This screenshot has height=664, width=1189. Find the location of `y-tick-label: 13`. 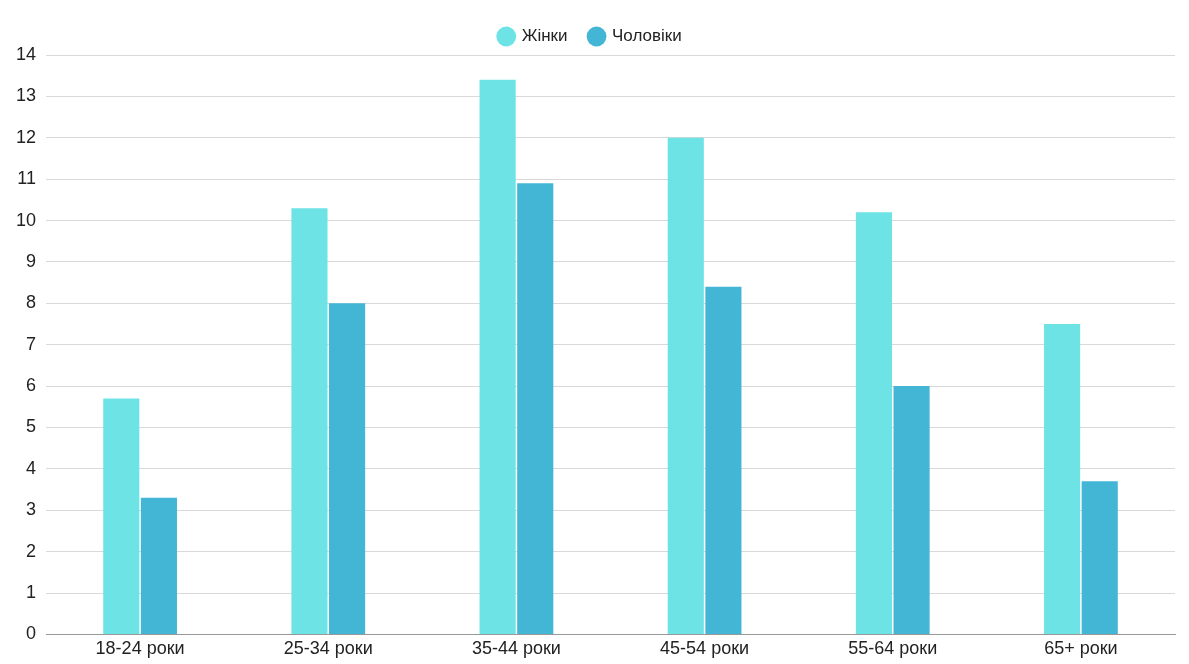

y-tick-label: 13 is located at coordinates (26, 95).